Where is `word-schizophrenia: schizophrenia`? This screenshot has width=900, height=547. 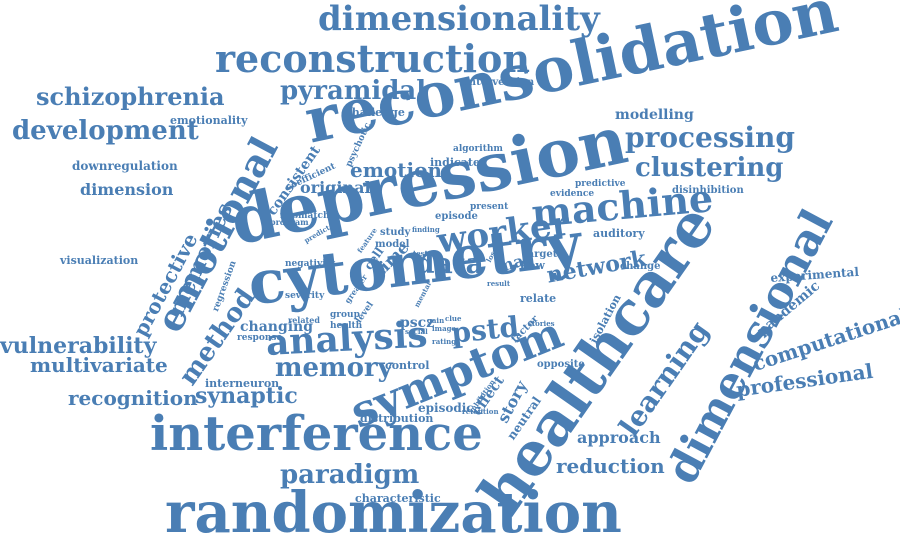
word-schizophrenia: schizophrenia is located at coordinates (130, 96).